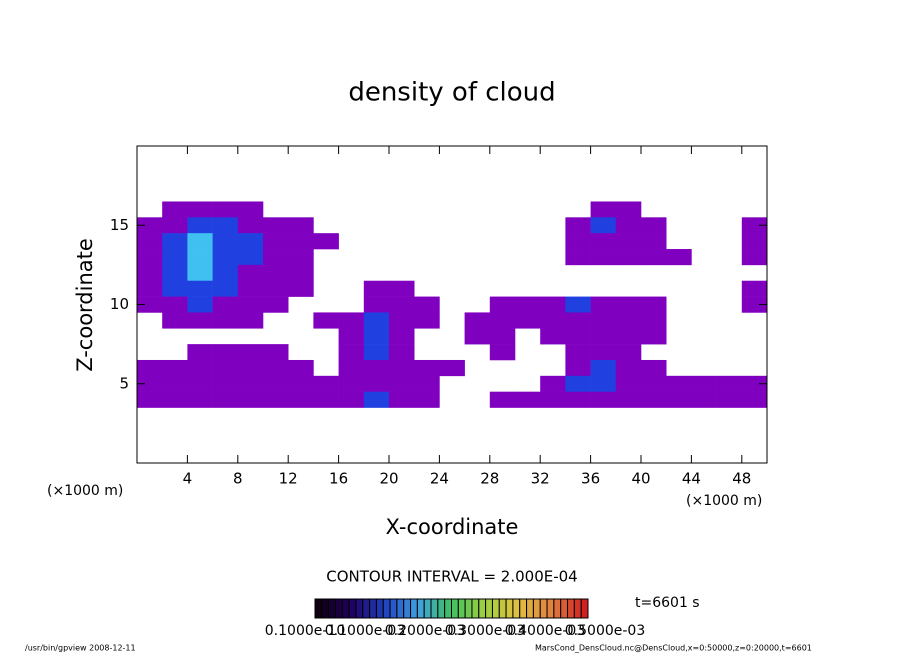 The width and height of the screenshot is (904, 654). What do you see at coordinates (439, 479) in the screenshot?
I see `x-tick-label: 24` at bounding box center [439, 479].